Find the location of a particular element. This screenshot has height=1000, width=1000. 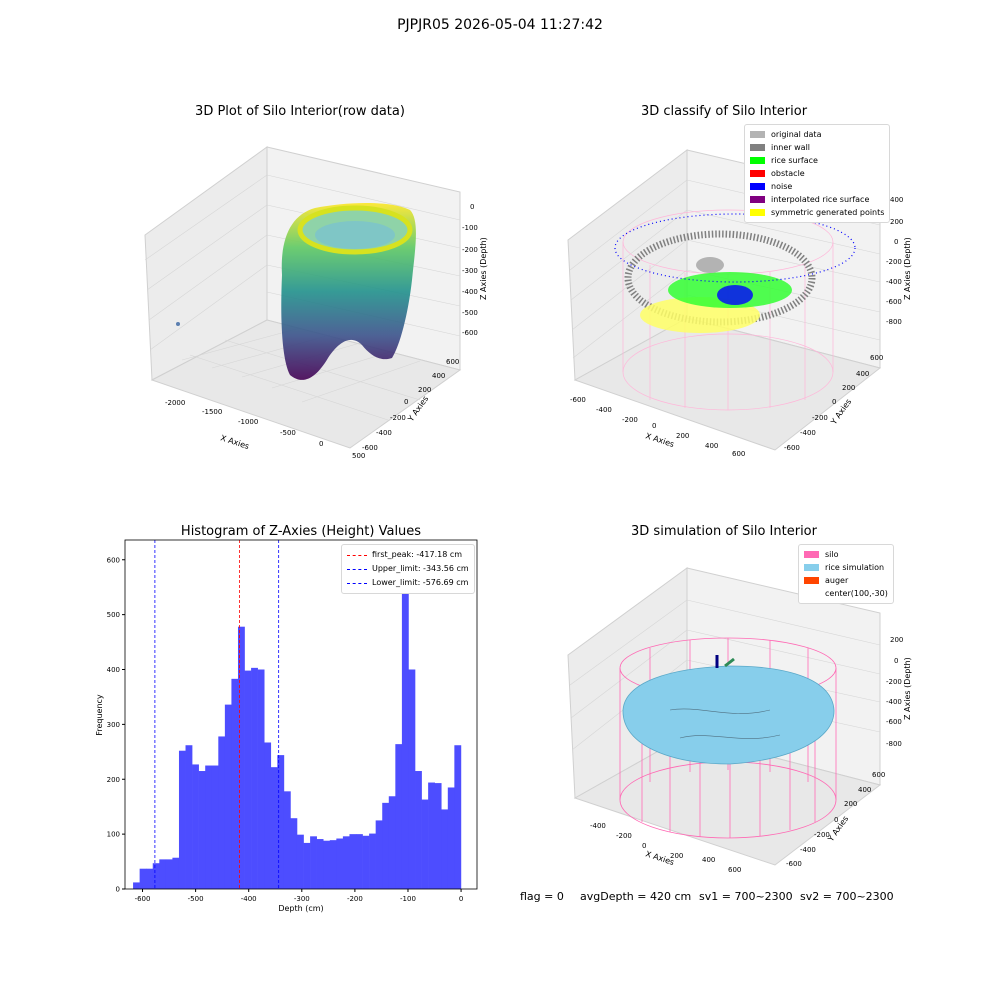

histogram-x-tick-label: -300 is located at coordinates (302, 899).